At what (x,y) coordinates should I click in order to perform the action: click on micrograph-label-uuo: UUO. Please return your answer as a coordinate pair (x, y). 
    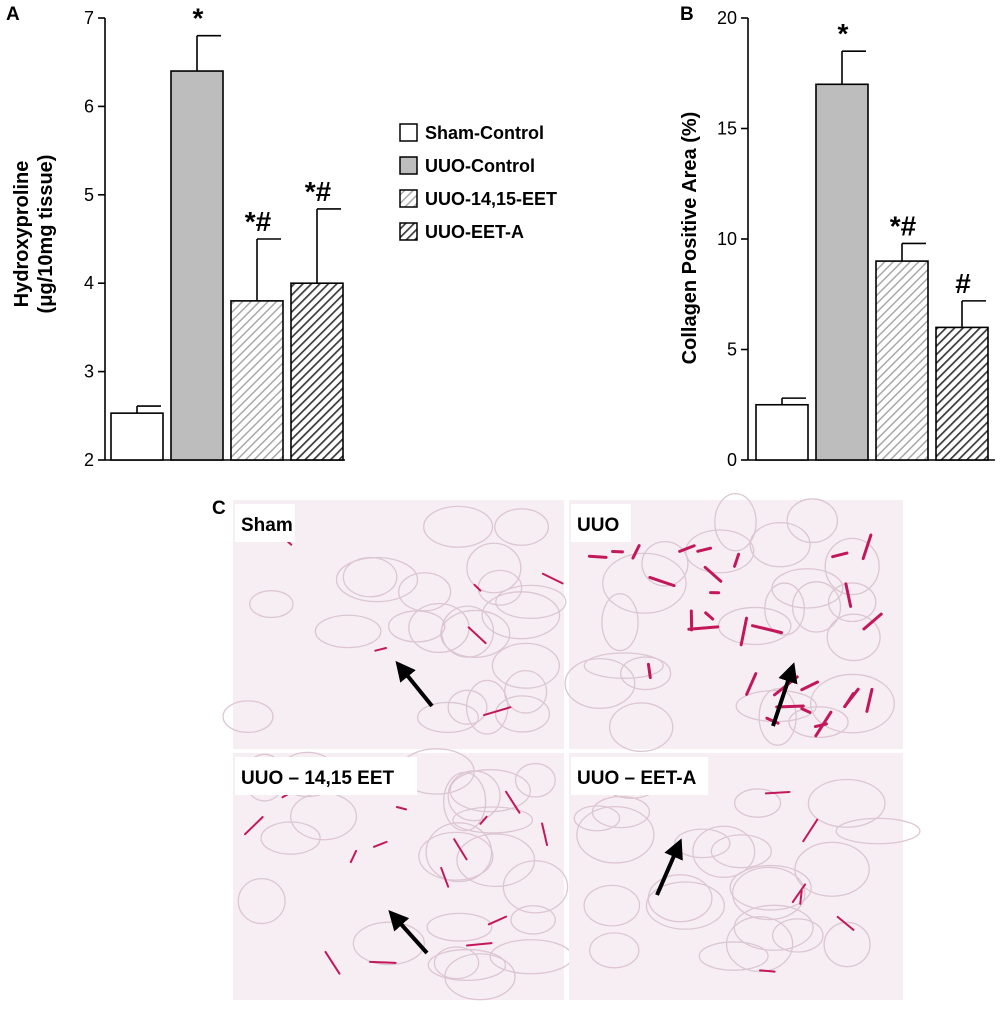
    Looking at the image, I should click on (598, 525).